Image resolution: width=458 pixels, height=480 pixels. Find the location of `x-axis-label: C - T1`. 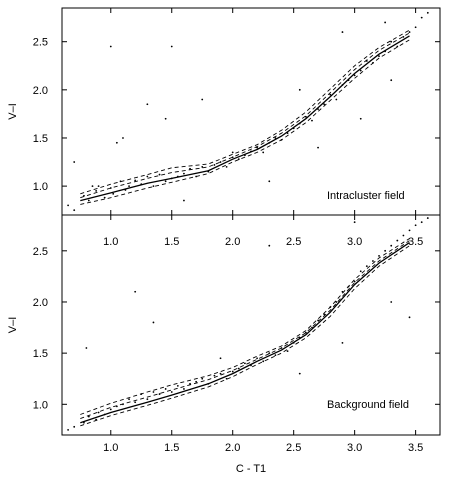

x-axis-label: C - T1 is located at coordinates (251, 469).